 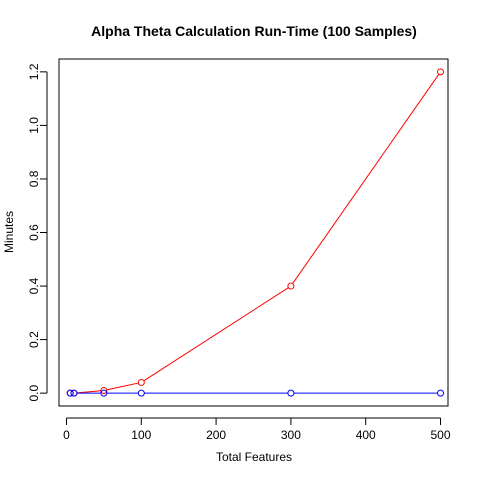 What do you see at coordinates (66, 435) in the screenshot?
I see `x-tick-label: 0` at bounding box center [66, 435].